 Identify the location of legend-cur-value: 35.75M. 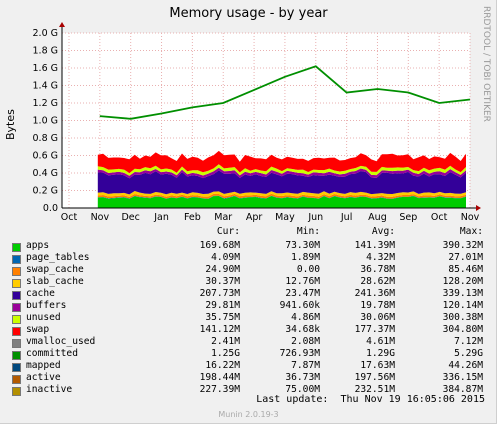
(222, 317).